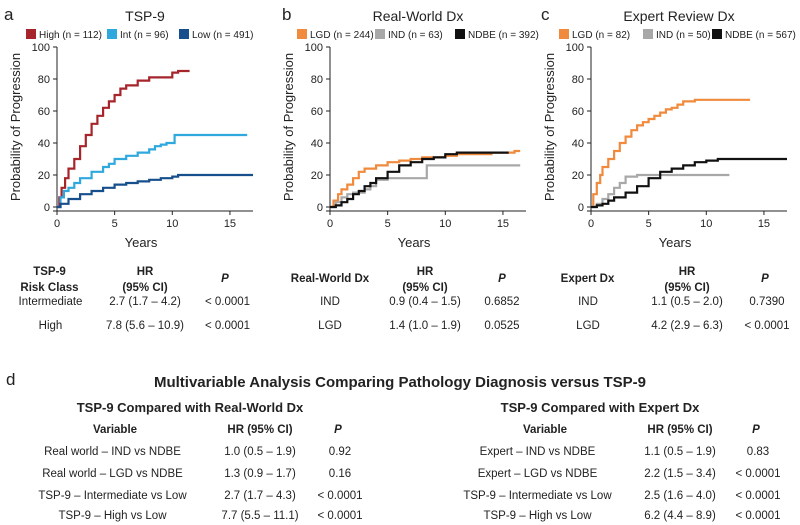 The height and width of the screenshot is (525, 800). What do you see at coordinates (601, 35) in the screenshot?
I see `legend-label: LGD (n = 82)` at bounding box center [601, 35].